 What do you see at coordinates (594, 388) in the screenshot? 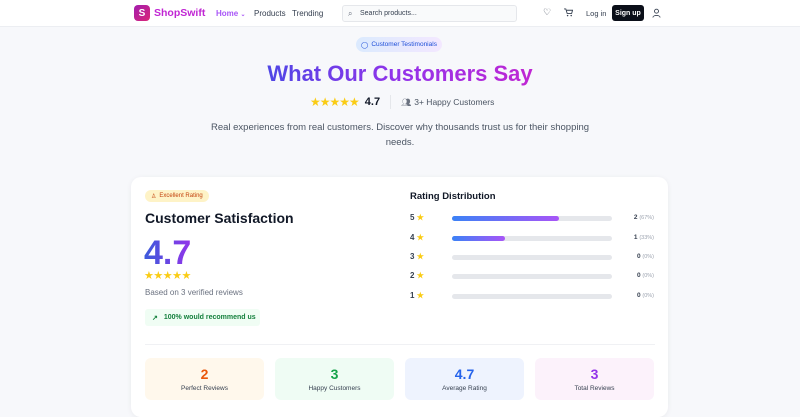
I see `stat-label: Total Reviews` at bounding box center [594, 388].